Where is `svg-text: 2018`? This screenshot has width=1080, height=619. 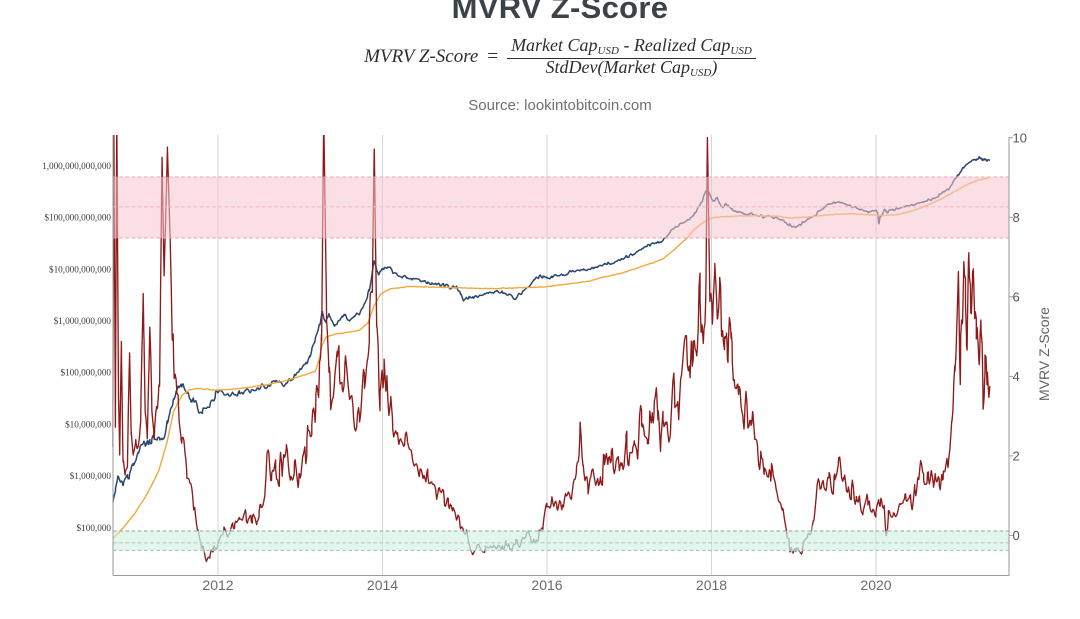 svg-text: 2018 is located at coordinates (711, 585).